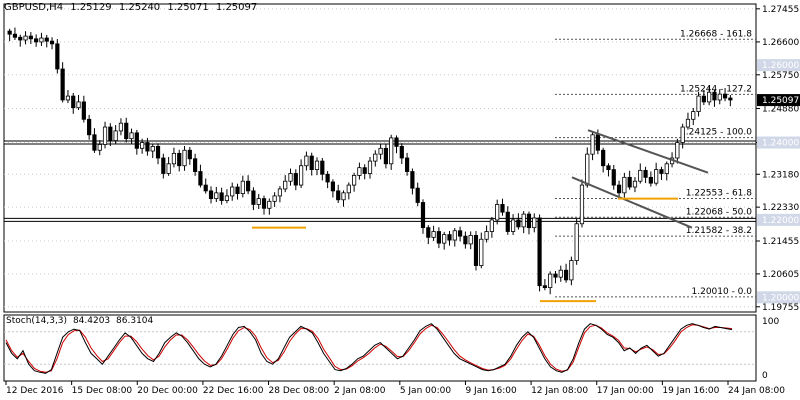  I want to click on fib-label: 1.26668 - 161.8, so click(716, 34).